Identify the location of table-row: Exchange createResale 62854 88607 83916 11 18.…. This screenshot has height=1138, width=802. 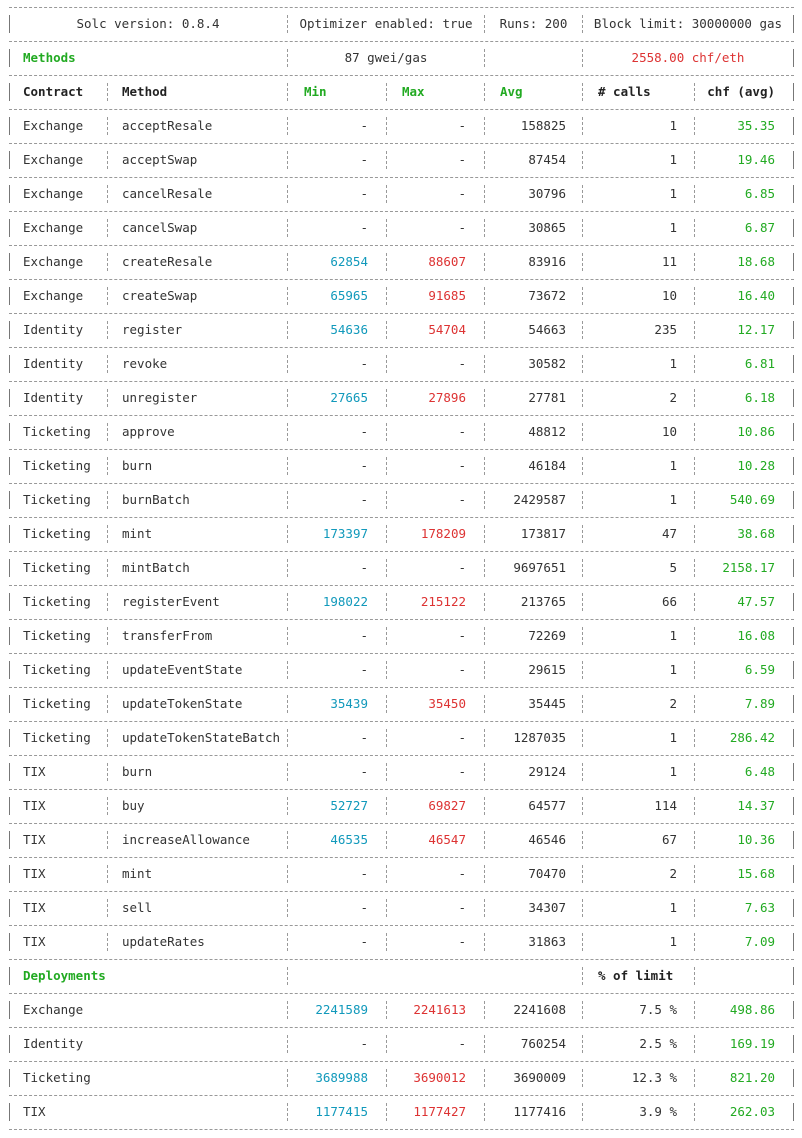
(401, 262).